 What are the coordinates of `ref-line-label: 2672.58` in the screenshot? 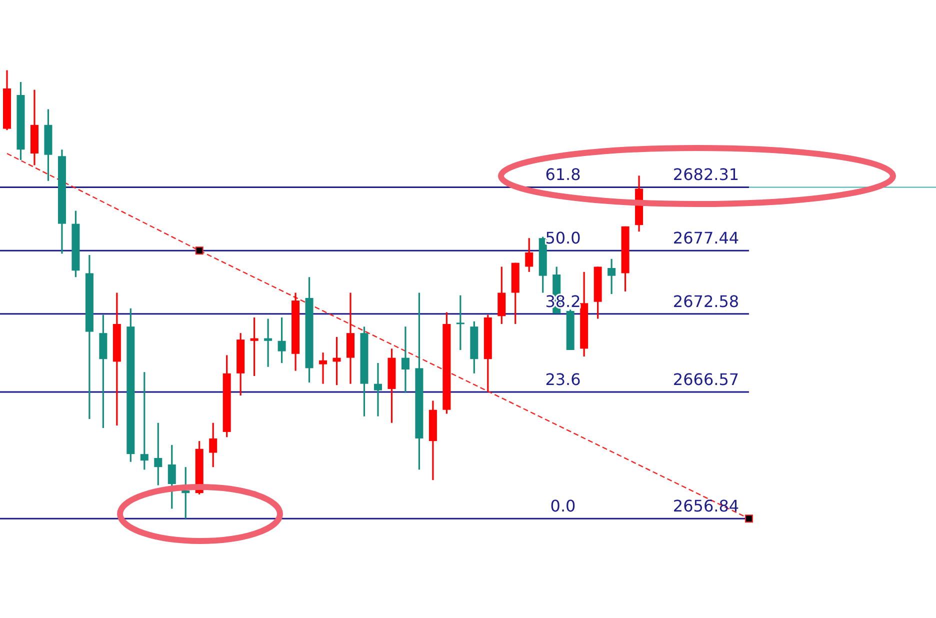 It's located at (706, 301).